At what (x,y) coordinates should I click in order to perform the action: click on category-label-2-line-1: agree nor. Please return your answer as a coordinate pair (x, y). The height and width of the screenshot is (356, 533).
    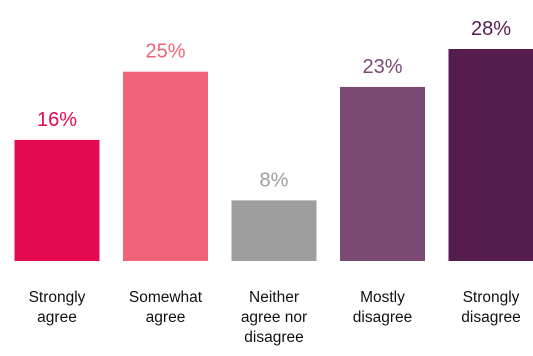
    Looking at the image, I should click on (274, 317).